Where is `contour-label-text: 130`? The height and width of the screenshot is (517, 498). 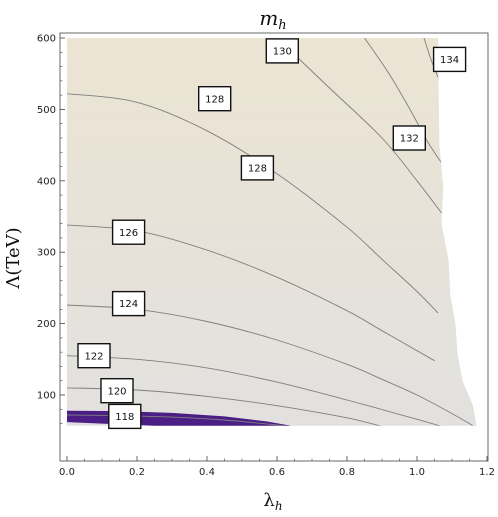 contour-label-text: 130 is located at coordinates (282, 52).